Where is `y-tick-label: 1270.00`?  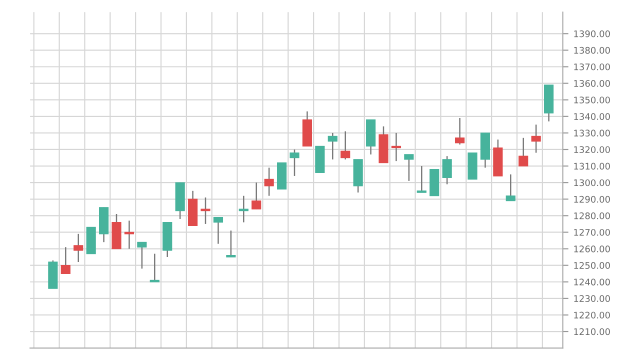
y-tick-label: 1270.00 is located at coordinates (592, 232).